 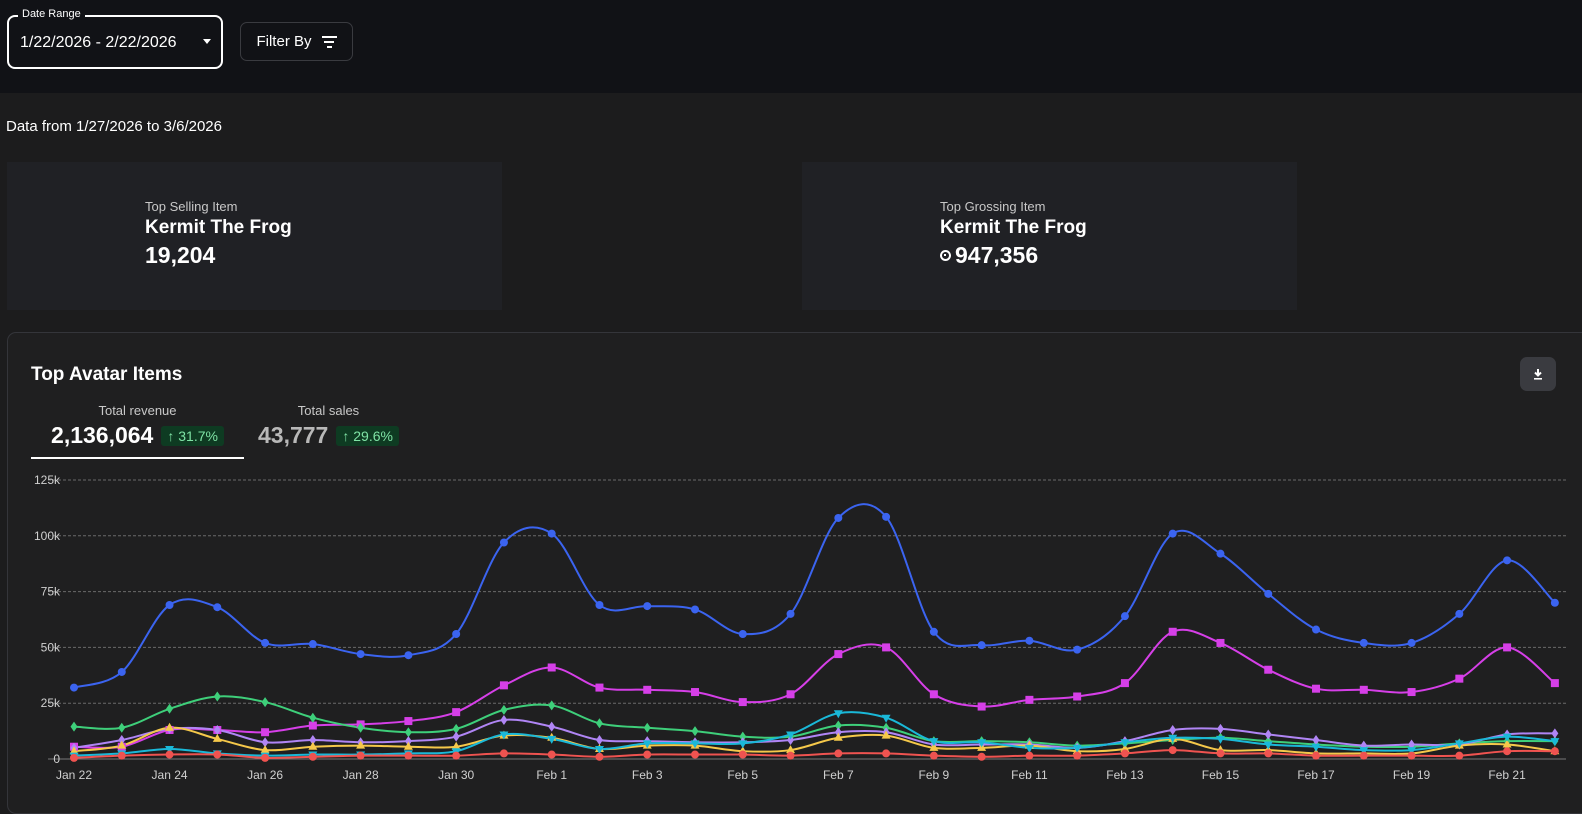 I want to click on date-range-picker: Date Range 1/22/2026 - 2/22/2026, so click(x=115, y=38).